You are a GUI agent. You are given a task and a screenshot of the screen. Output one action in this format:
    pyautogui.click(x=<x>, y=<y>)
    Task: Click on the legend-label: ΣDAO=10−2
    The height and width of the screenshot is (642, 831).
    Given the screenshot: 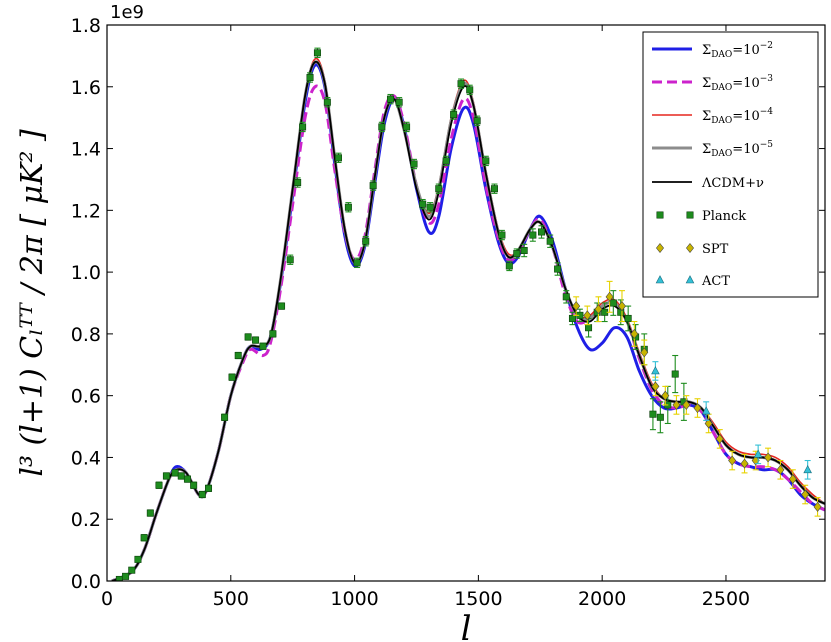 What is the action you would take?
    pyautogui.click(x=737, y=50)
    